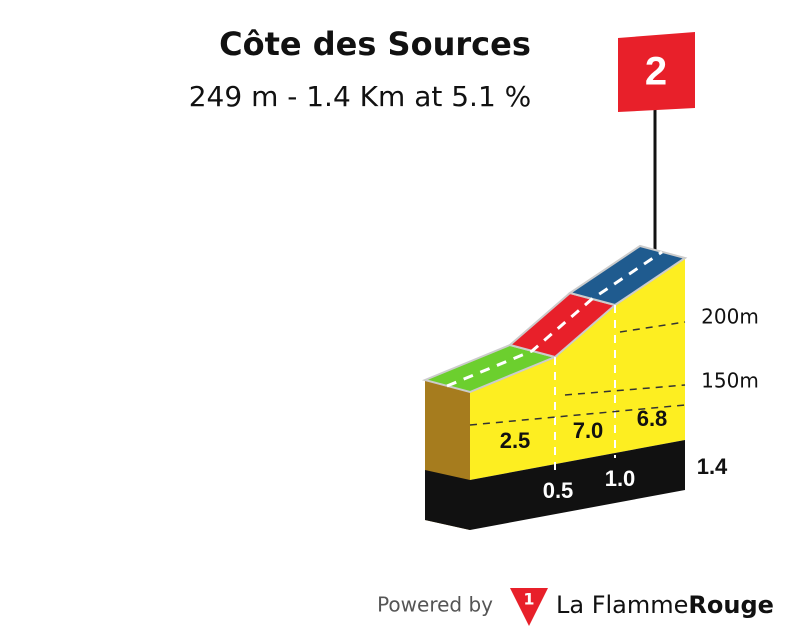 The image size is (800, 635). I want to click on gradient-label: 6.8, so click(652, 418).